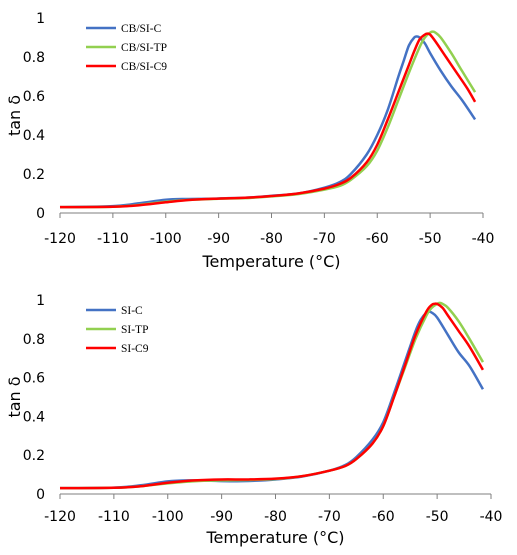  What do you see at coordinates (132, 311) in the screenshot?
I see `legend-label-si-c: SI-C` at bounding box center [132, 311].